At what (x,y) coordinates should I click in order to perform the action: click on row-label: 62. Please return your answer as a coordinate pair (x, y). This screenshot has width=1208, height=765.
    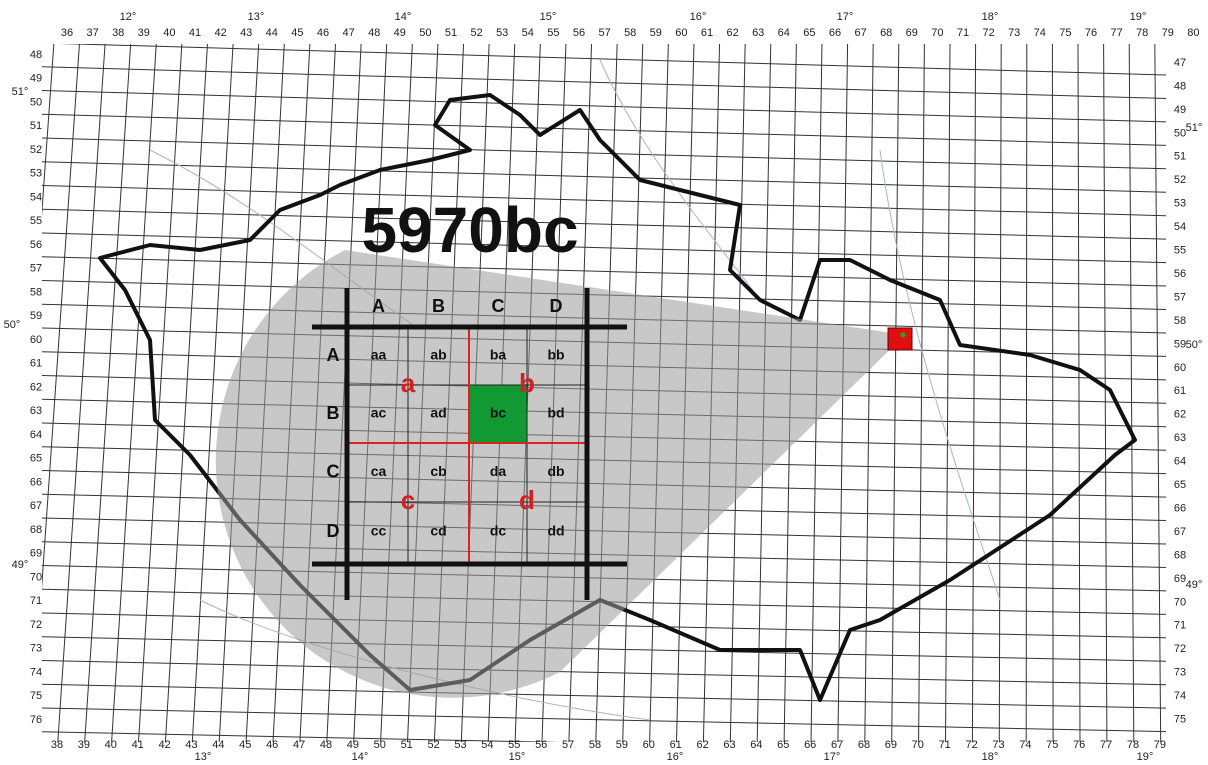
    Looking at the image, I should click on (36, 387).